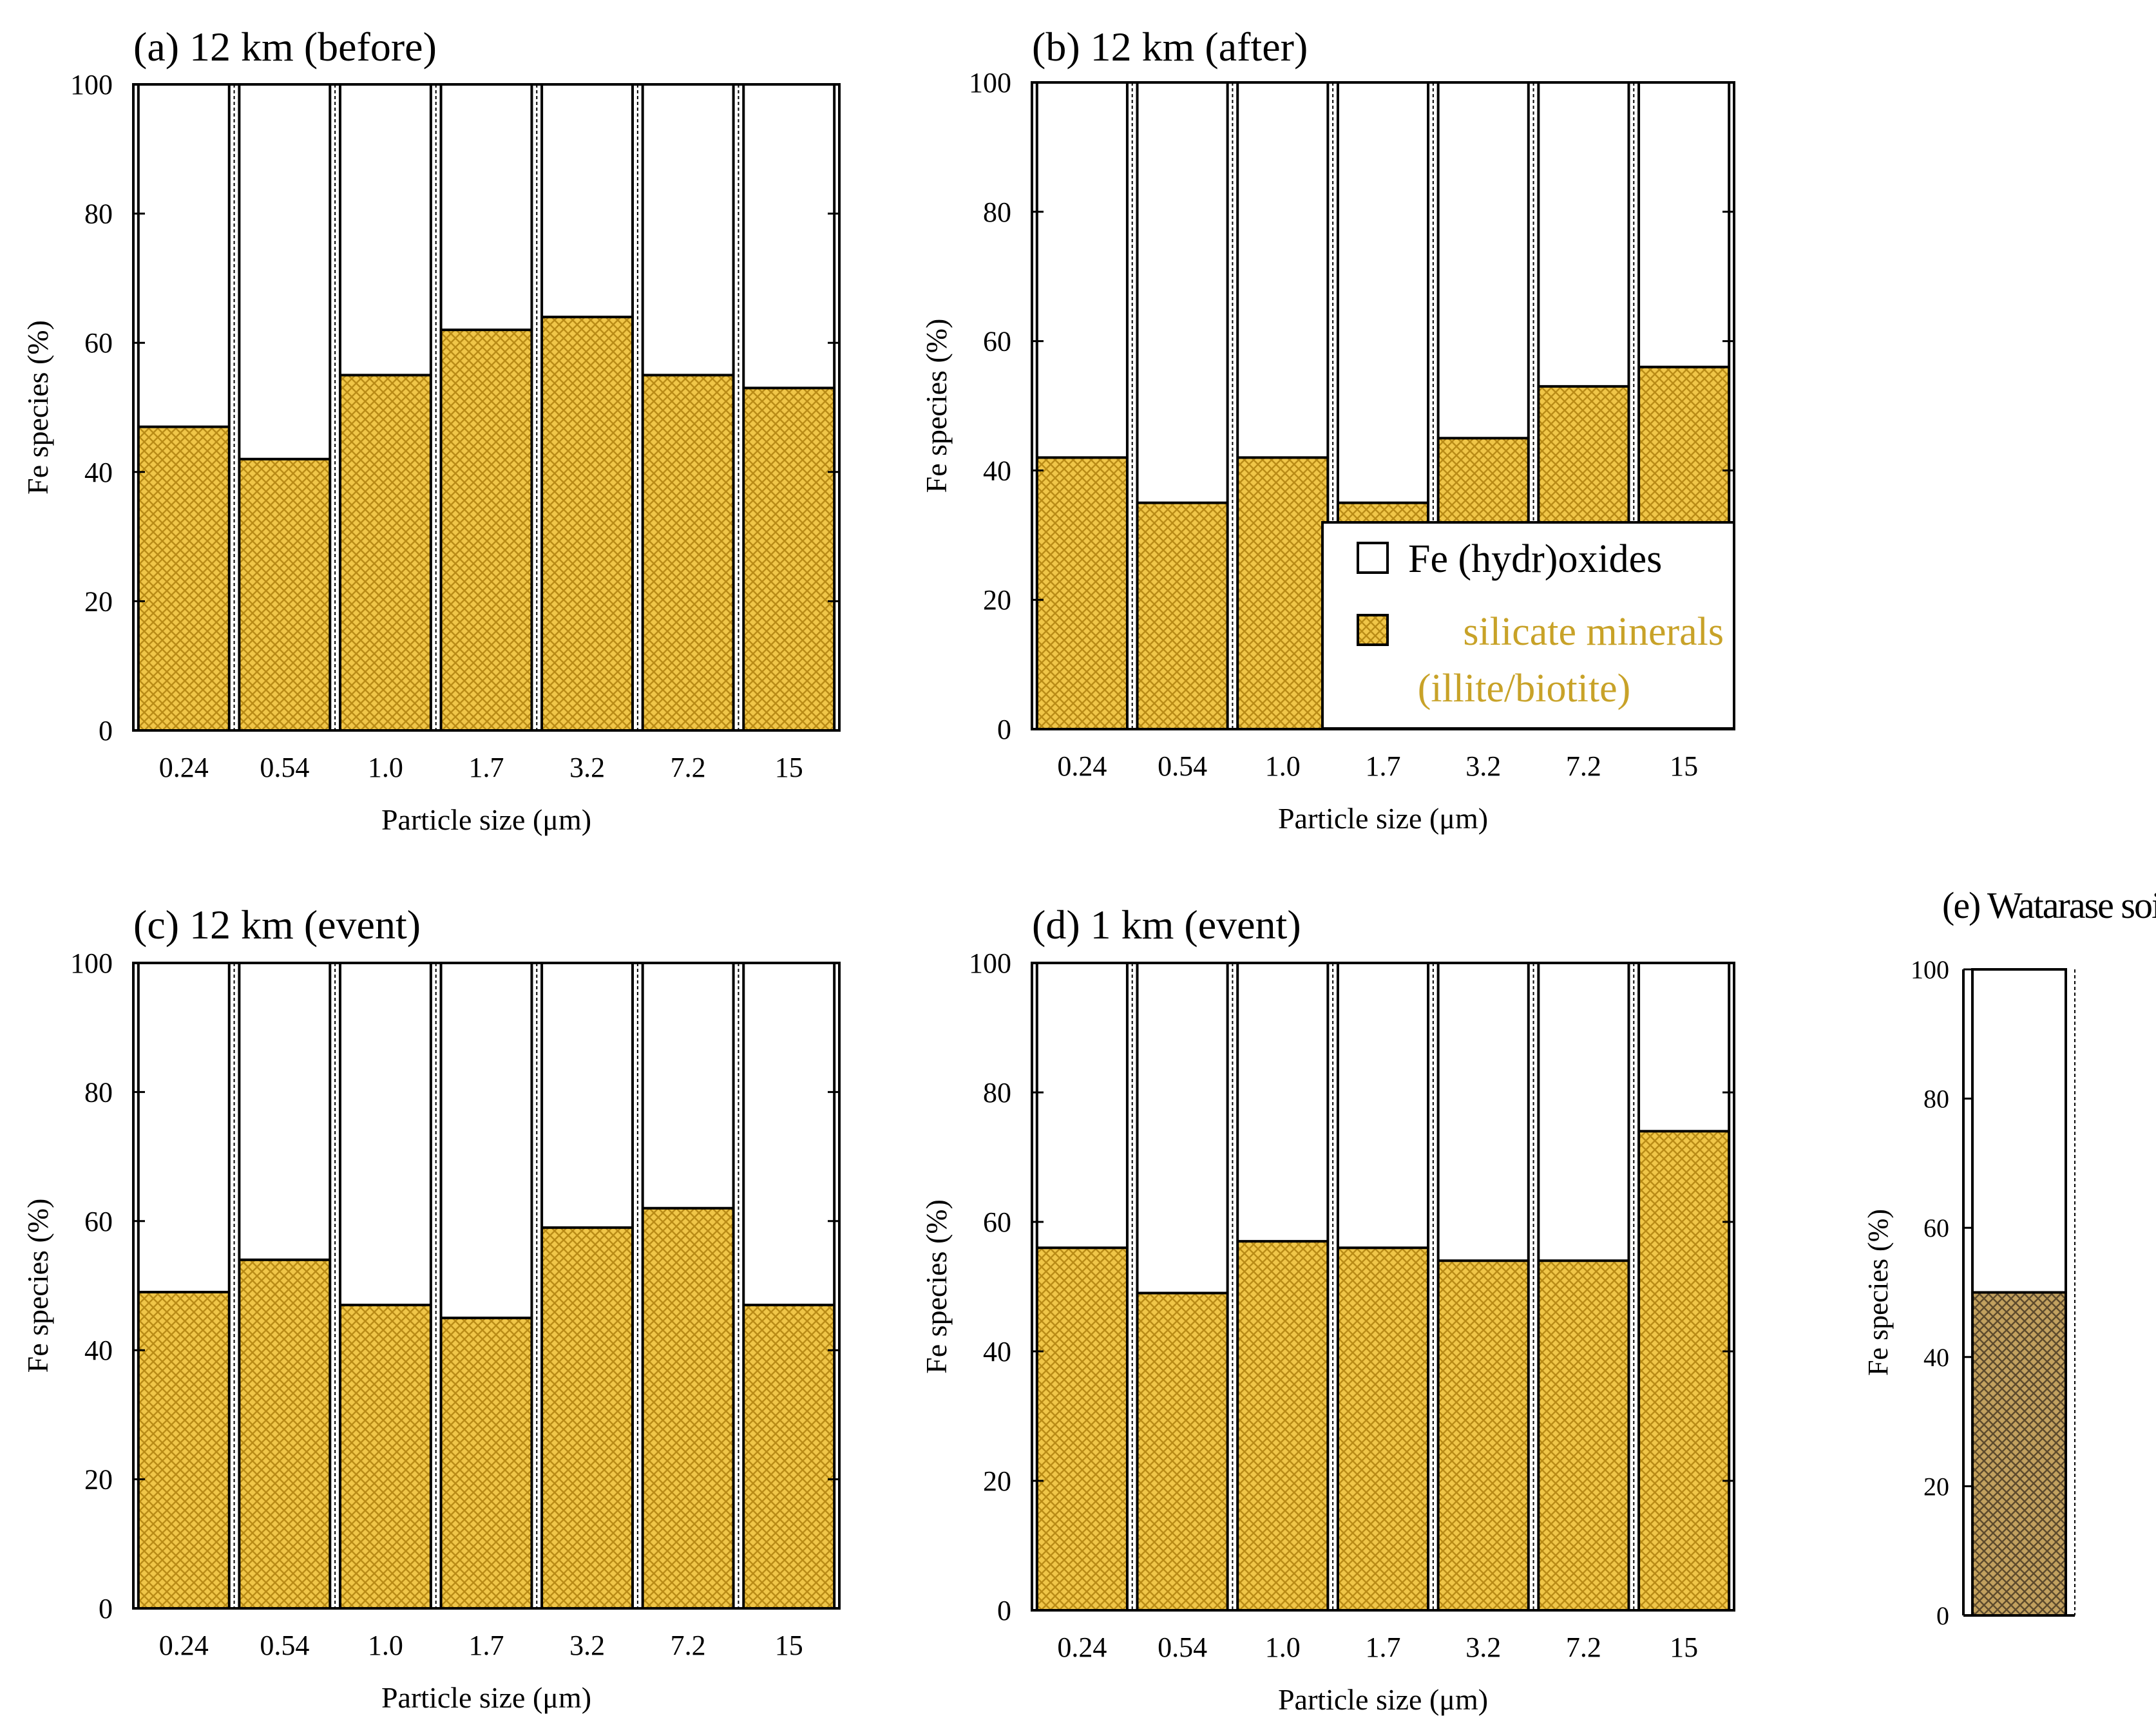 The image size is (2156, 1723). Describe the element at coordinates (1936, 1357) in the screenshot. I see `y-tick-label-e-2: 40` at that location.